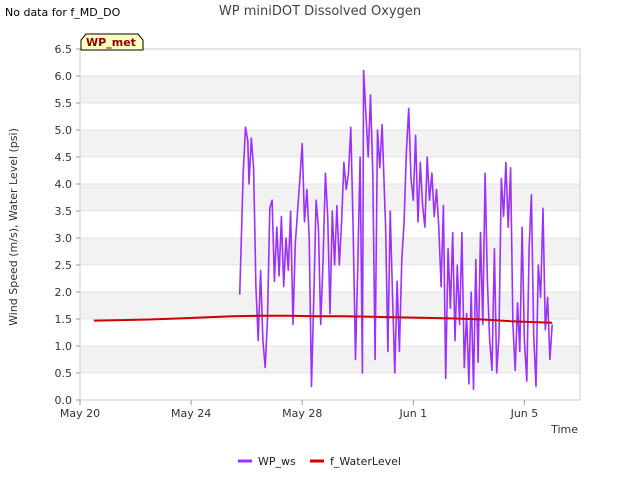 The height and width of the screenshot is (480, 640). Describe the element at coordinates (564, 429) in the screenshot. I see `x-axis-title: Time` at that location.